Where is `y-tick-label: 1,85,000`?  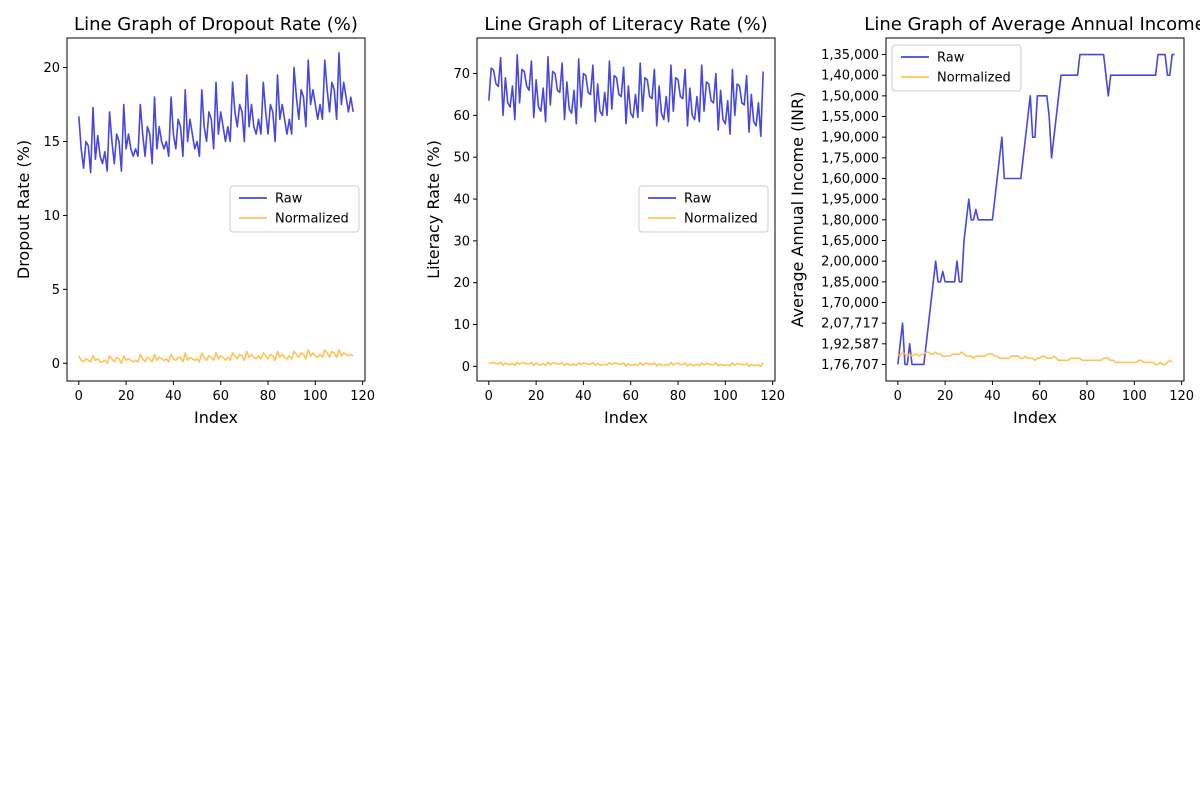 y-tick-label: 1,85,000 is located at coordinates (850, 282).